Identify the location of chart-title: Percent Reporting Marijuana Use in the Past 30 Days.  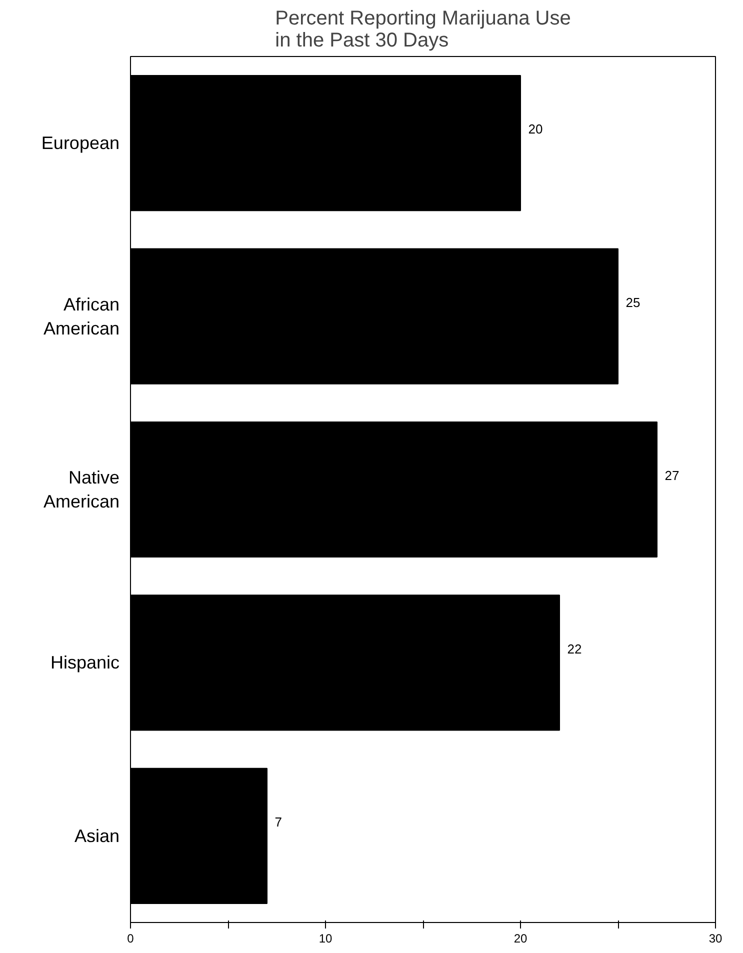
(423, 30).